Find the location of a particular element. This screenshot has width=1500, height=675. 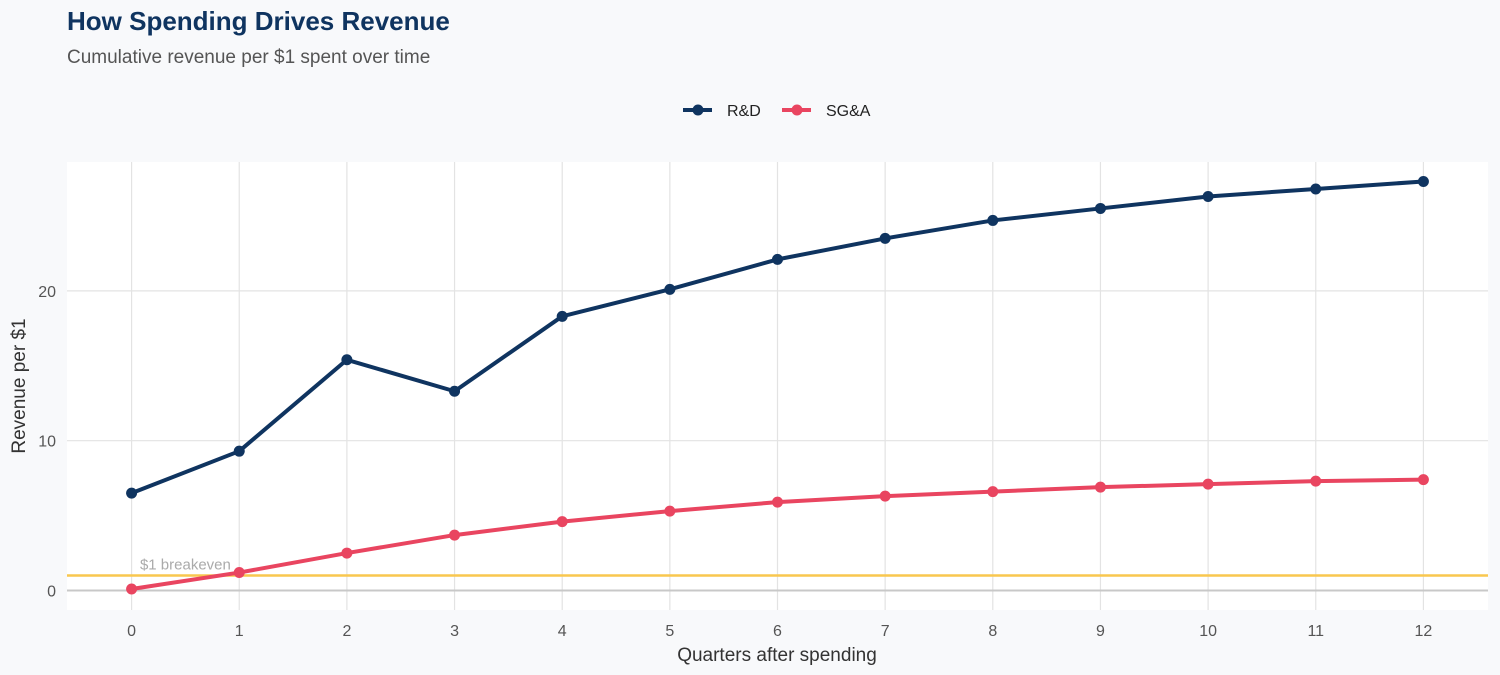

x-tick-label: 7 is located at coordinates (885, 631).